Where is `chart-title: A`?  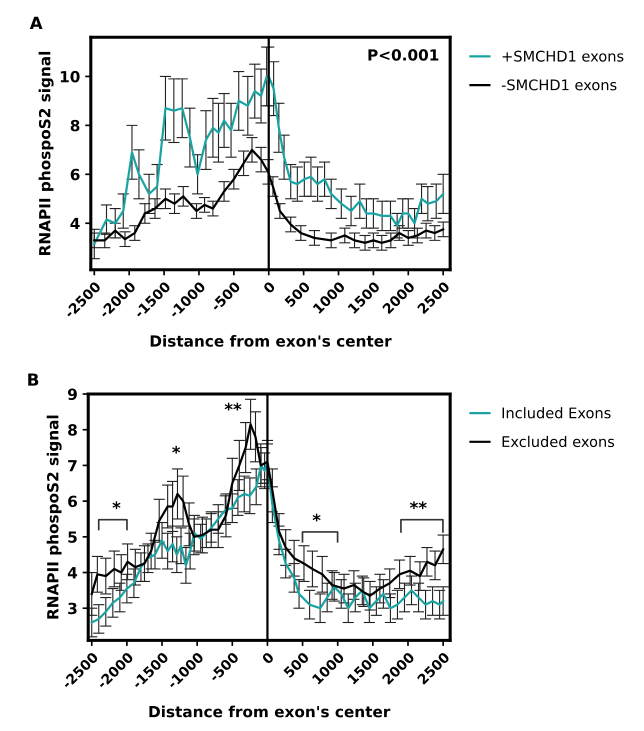 chart-title: A is located at coordinates (36, 22).